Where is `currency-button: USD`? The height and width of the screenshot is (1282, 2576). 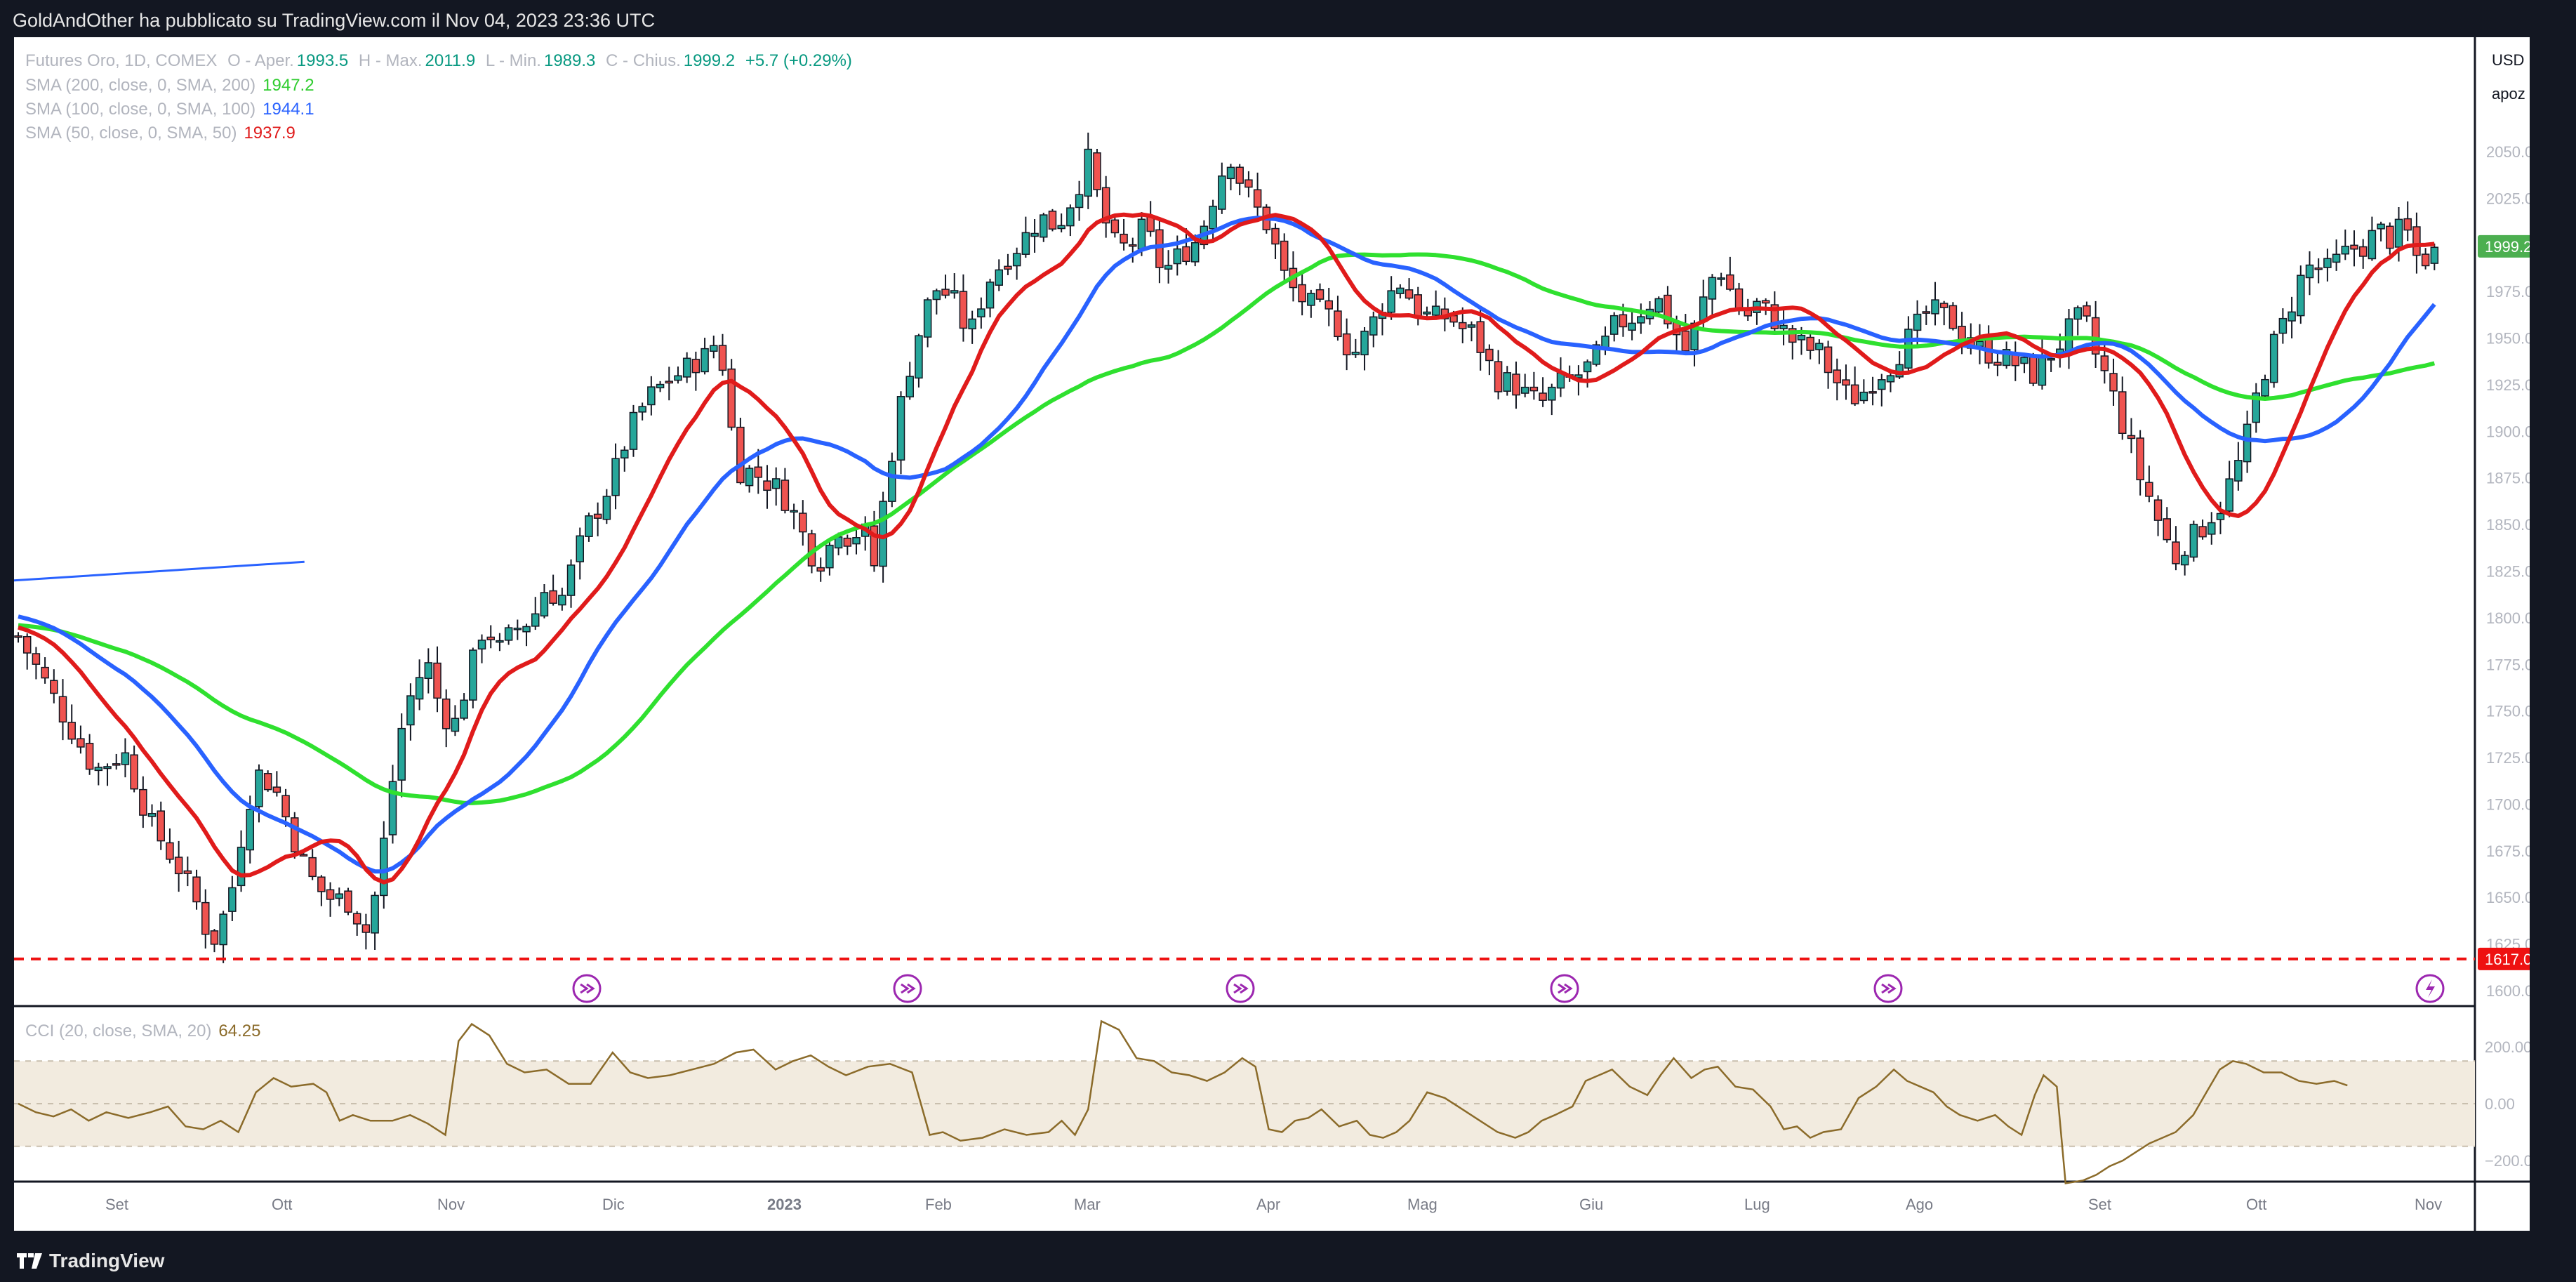 currency-button: USD is located at coordinates (2509, 60).